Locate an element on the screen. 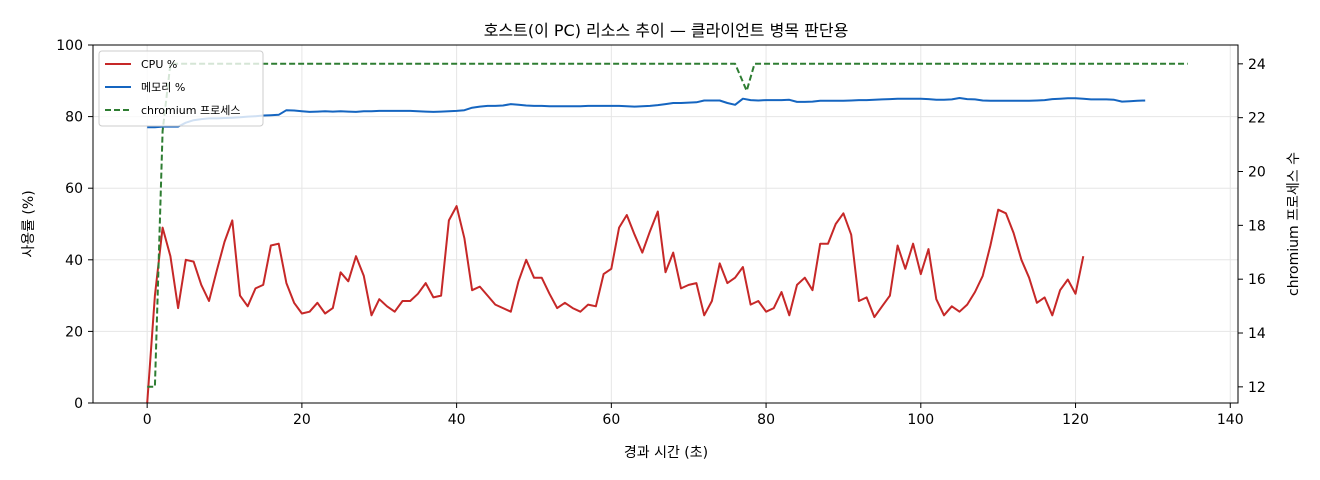  y-tick-label: 100 is located at coordinates (69, 46).